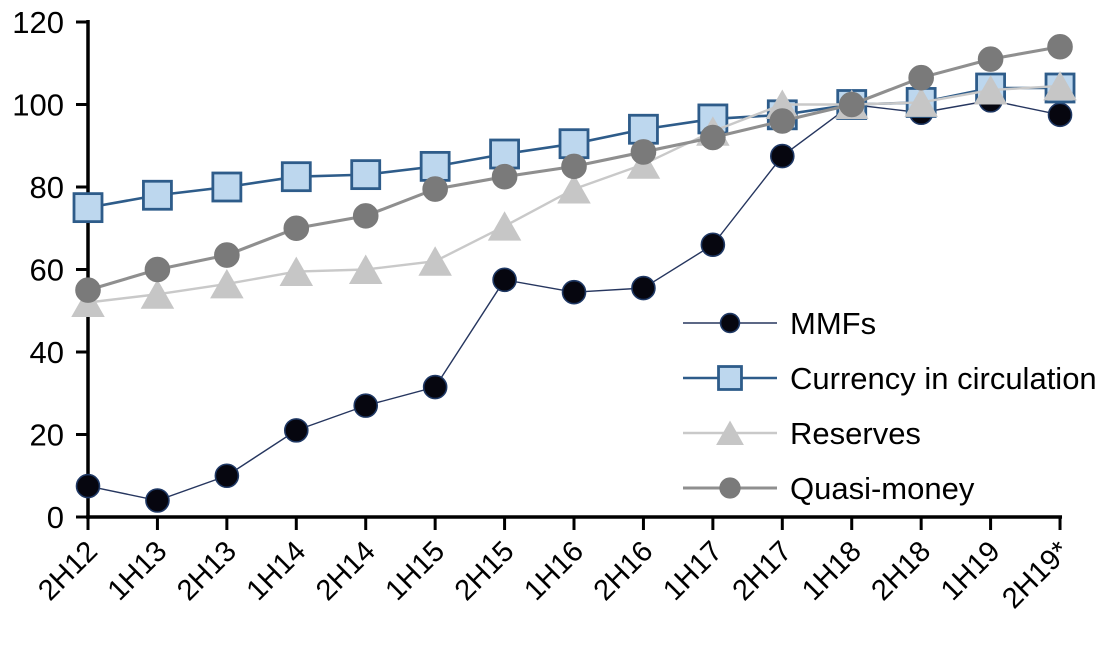 Image resolution: width=1119 pixels, height=645 pixels. What do you see at coordinates (1036, 575) in the screenshot?
I see `x-tick-label-2h19: 2H19*` at bounding box center [1036, 575].